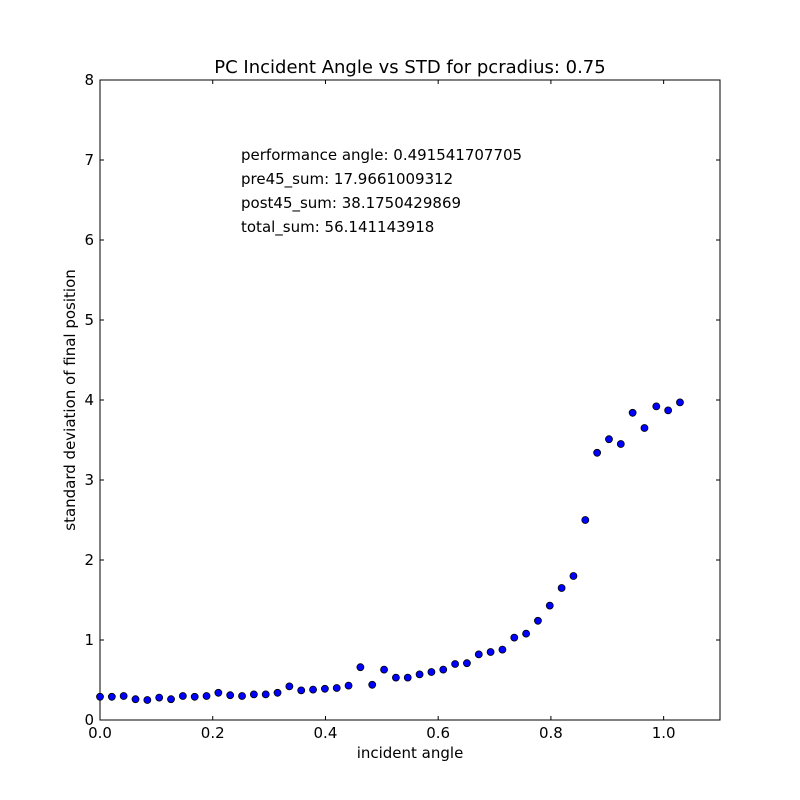 The image size is (800, 800). What do you see at coordinates (89, 160) in the screenshot?
I see `y-tick-label: 7` at bounding box center [89, 160].